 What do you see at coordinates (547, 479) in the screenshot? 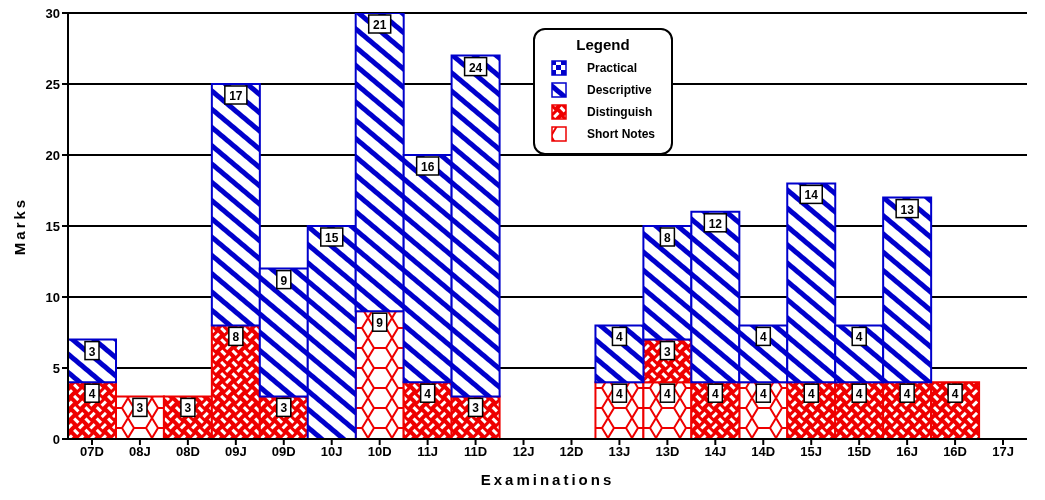
I see `x-axis-title: Examinations` at bounding box center [547, 479].